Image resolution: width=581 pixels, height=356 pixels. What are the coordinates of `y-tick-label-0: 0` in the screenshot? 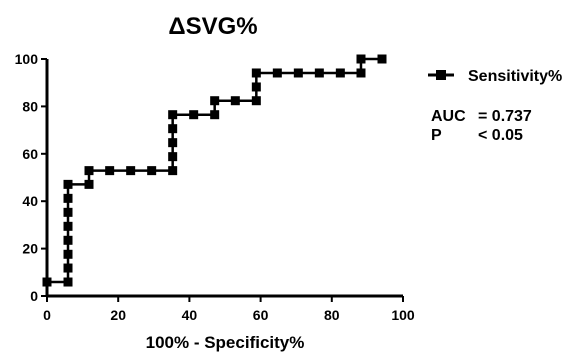 It's located at (34, 296).